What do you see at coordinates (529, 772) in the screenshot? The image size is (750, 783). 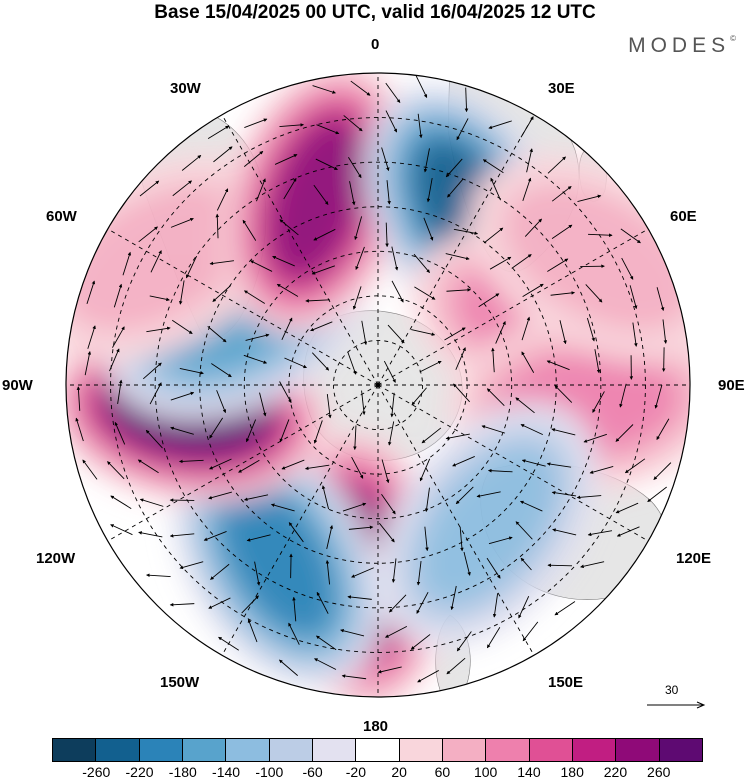 I see `colorbar-tick-10: 140` at bounding box center [529, 772].